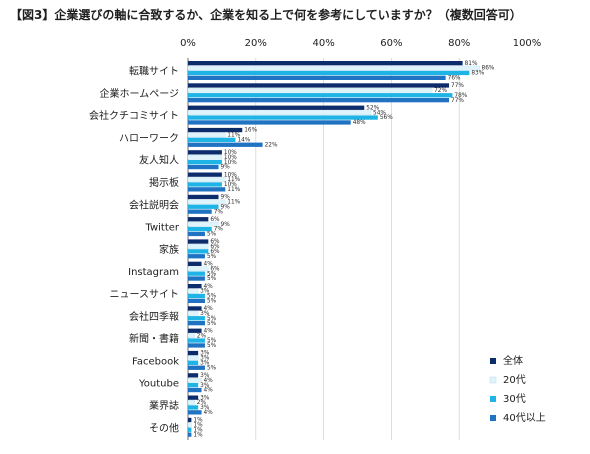 The image size is (590, 454). What do you see at coordinates (457, 101) in the screenshot?
I see `bar-value-label: 77%` at bounding box center [457, 101].